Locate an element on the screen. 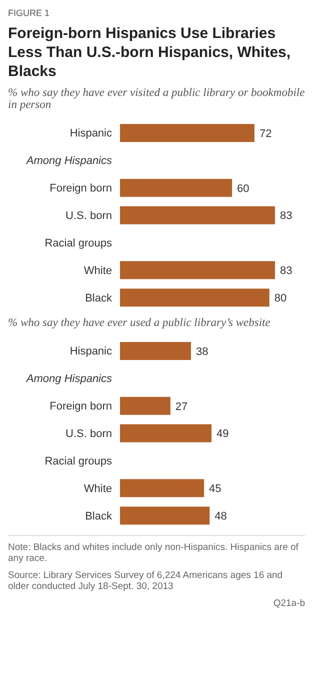 Image resolution: width=313 pixels, height=700 pixels. data-label: 60 is located at coordinates (243, 188).